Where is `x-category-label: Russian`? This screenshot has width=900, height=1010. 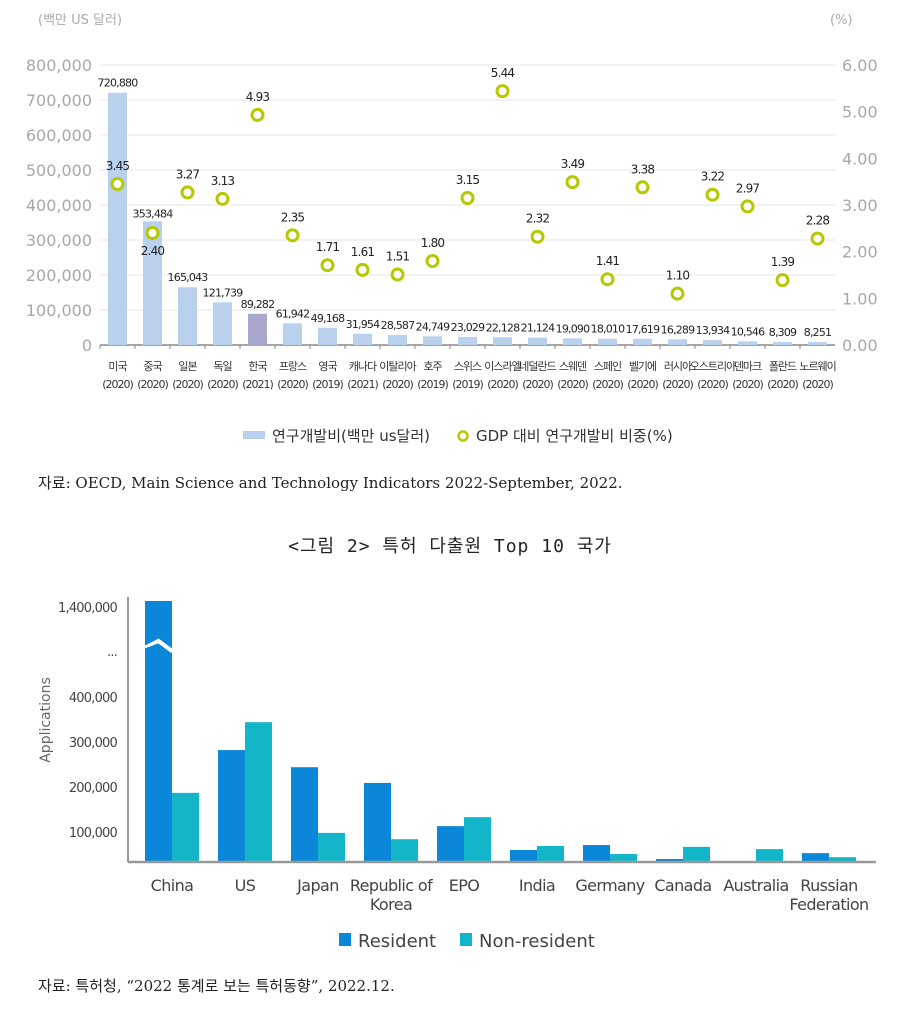 x-category-label: Russian is located at coordinates (828, 885).